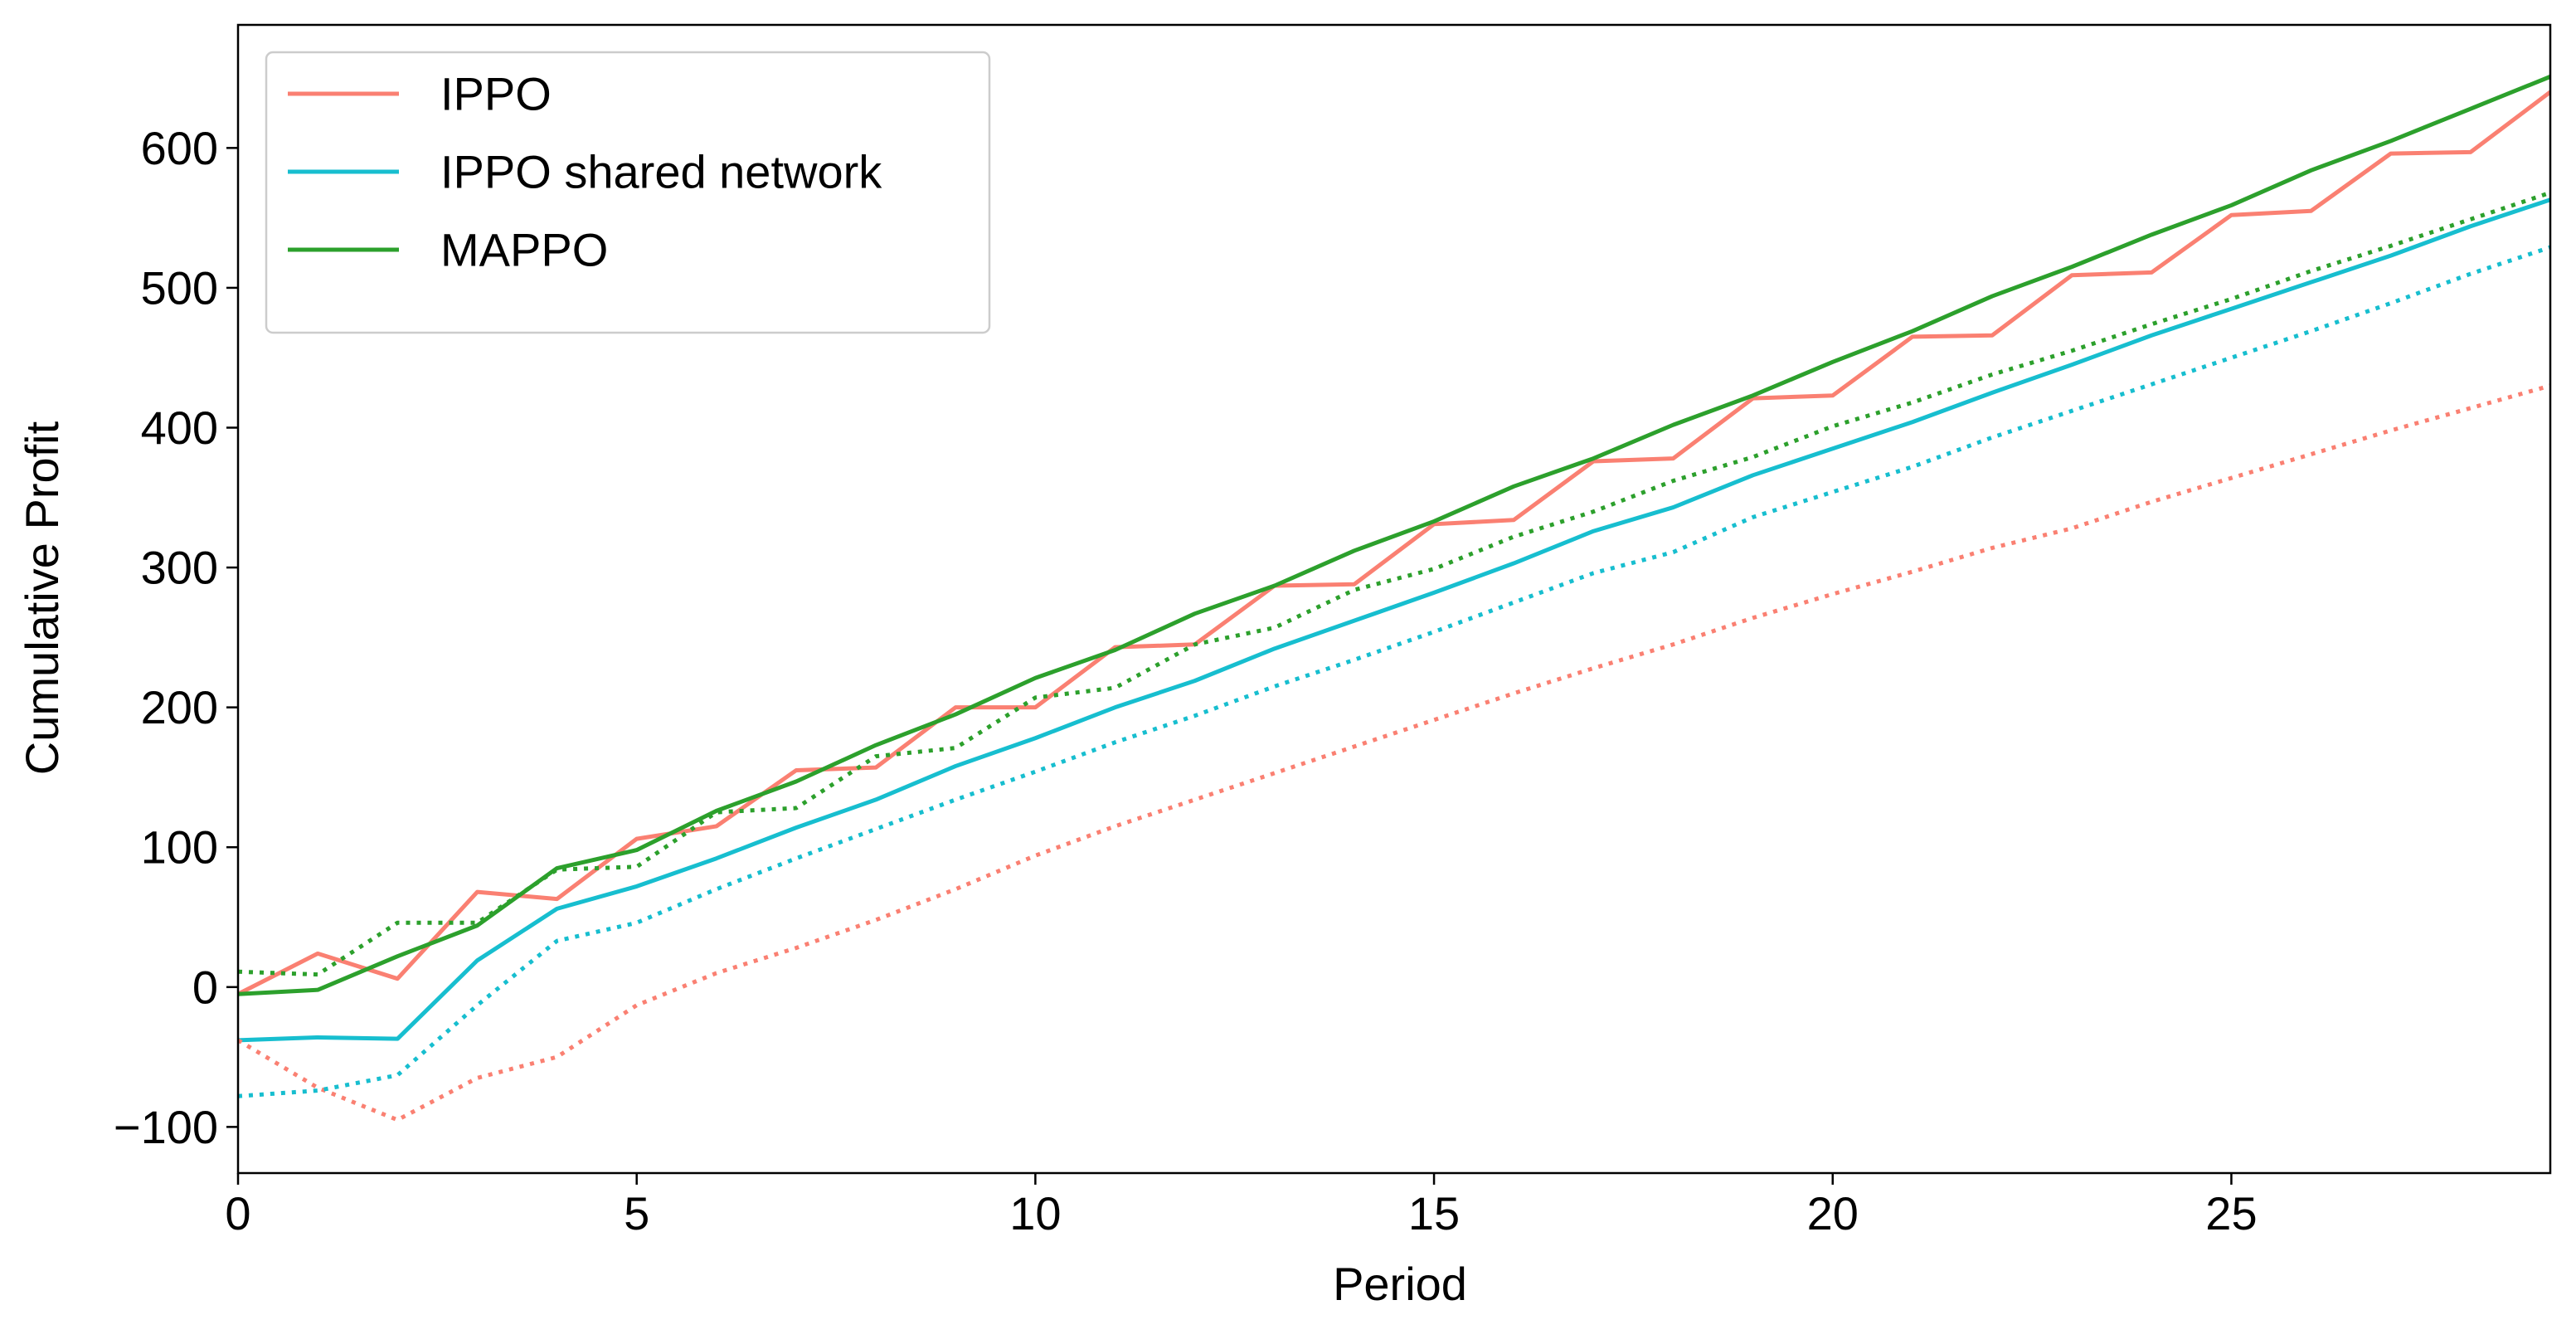  What do you see at coordinates (238, 1213) in the screenshot?
I see `x-tick-label: 0` at bounding box center [238, 1213].